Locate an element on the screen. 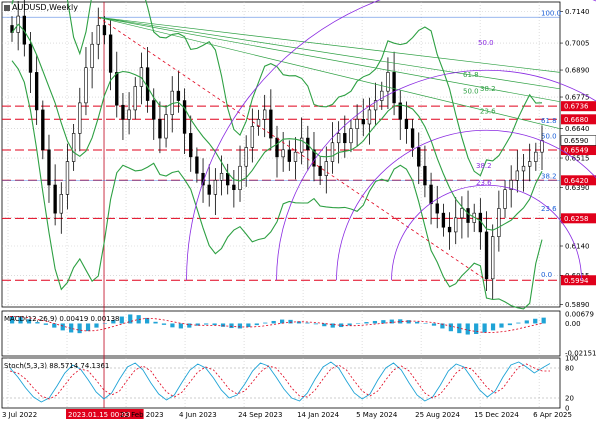 The image size is (596, 425). y-tick-label: 0.6890 is located at coordinates (577, 71).